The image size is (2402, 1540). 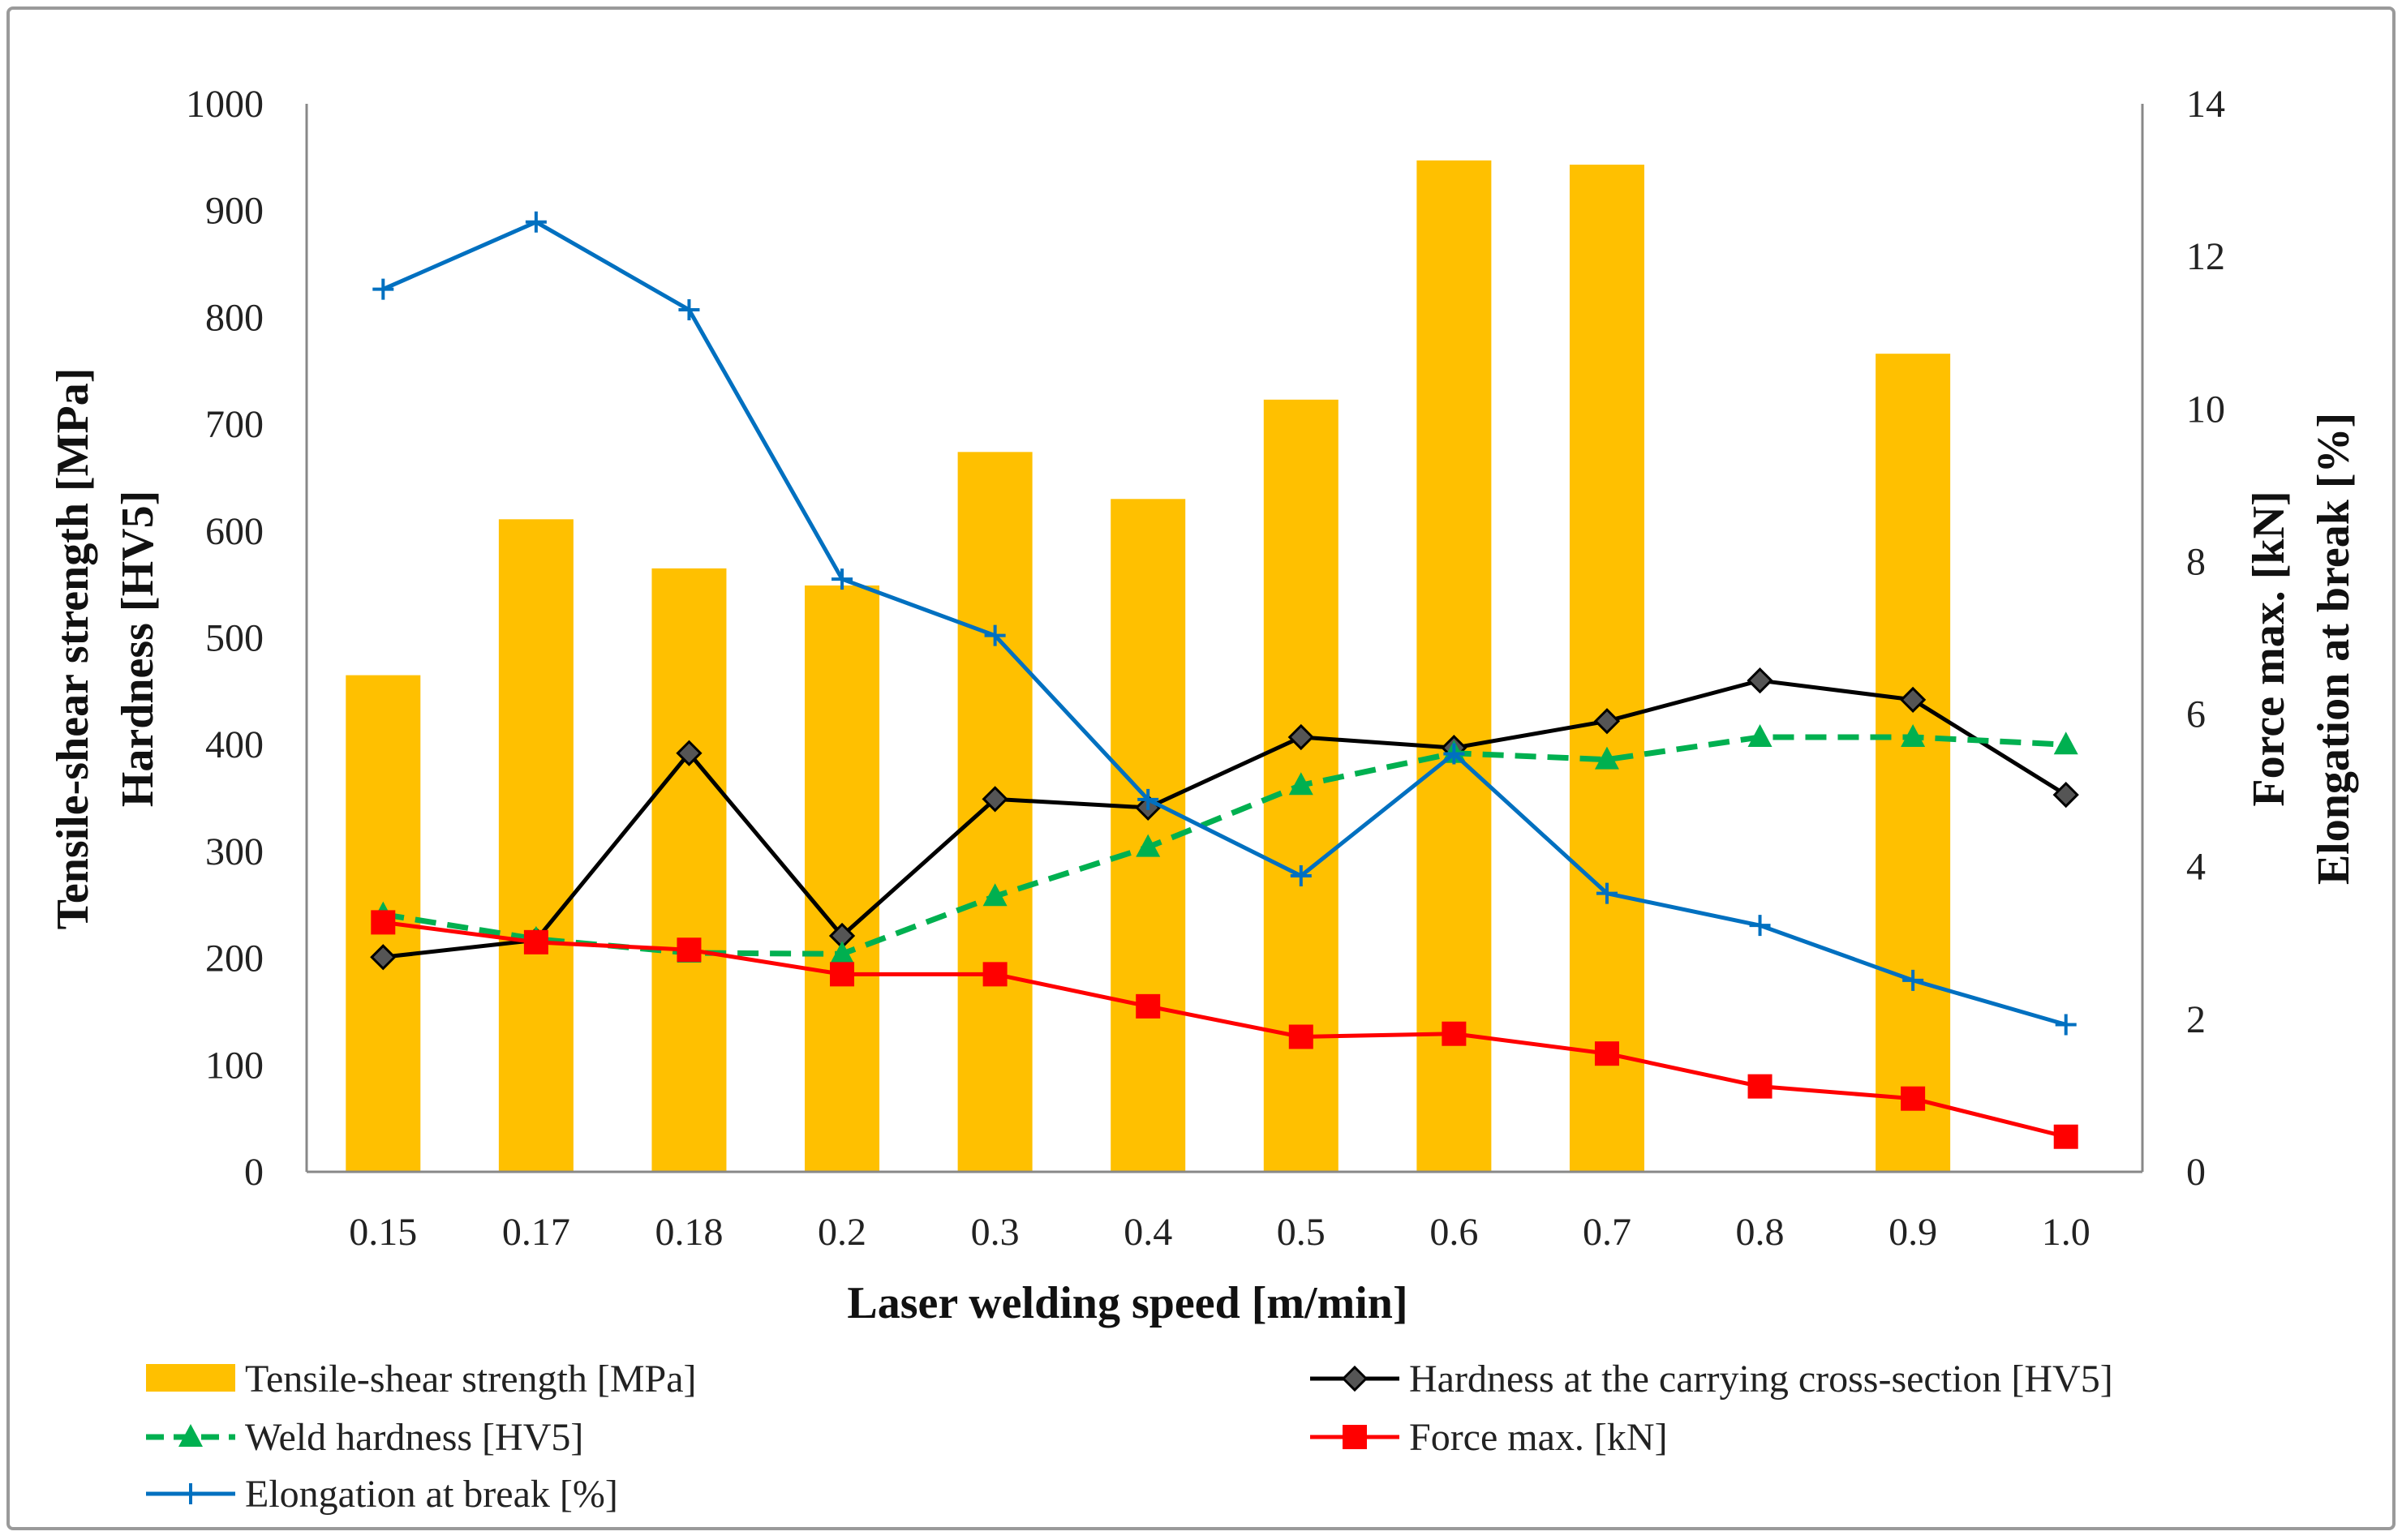 I want to click on x-tick-label: 0.5, so click(x=1302, y=1232).